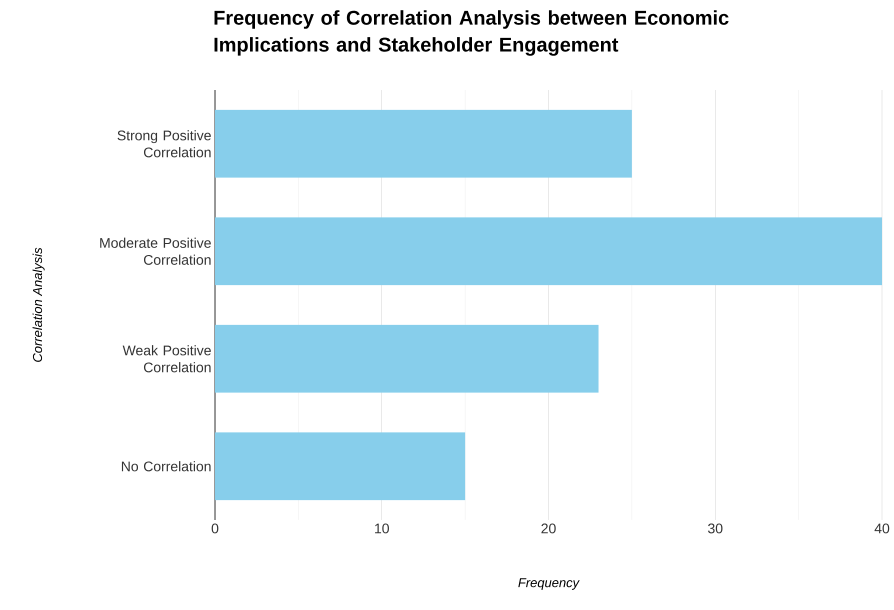  I want to click on x-axis-title: Frequency, so click(549, 584).